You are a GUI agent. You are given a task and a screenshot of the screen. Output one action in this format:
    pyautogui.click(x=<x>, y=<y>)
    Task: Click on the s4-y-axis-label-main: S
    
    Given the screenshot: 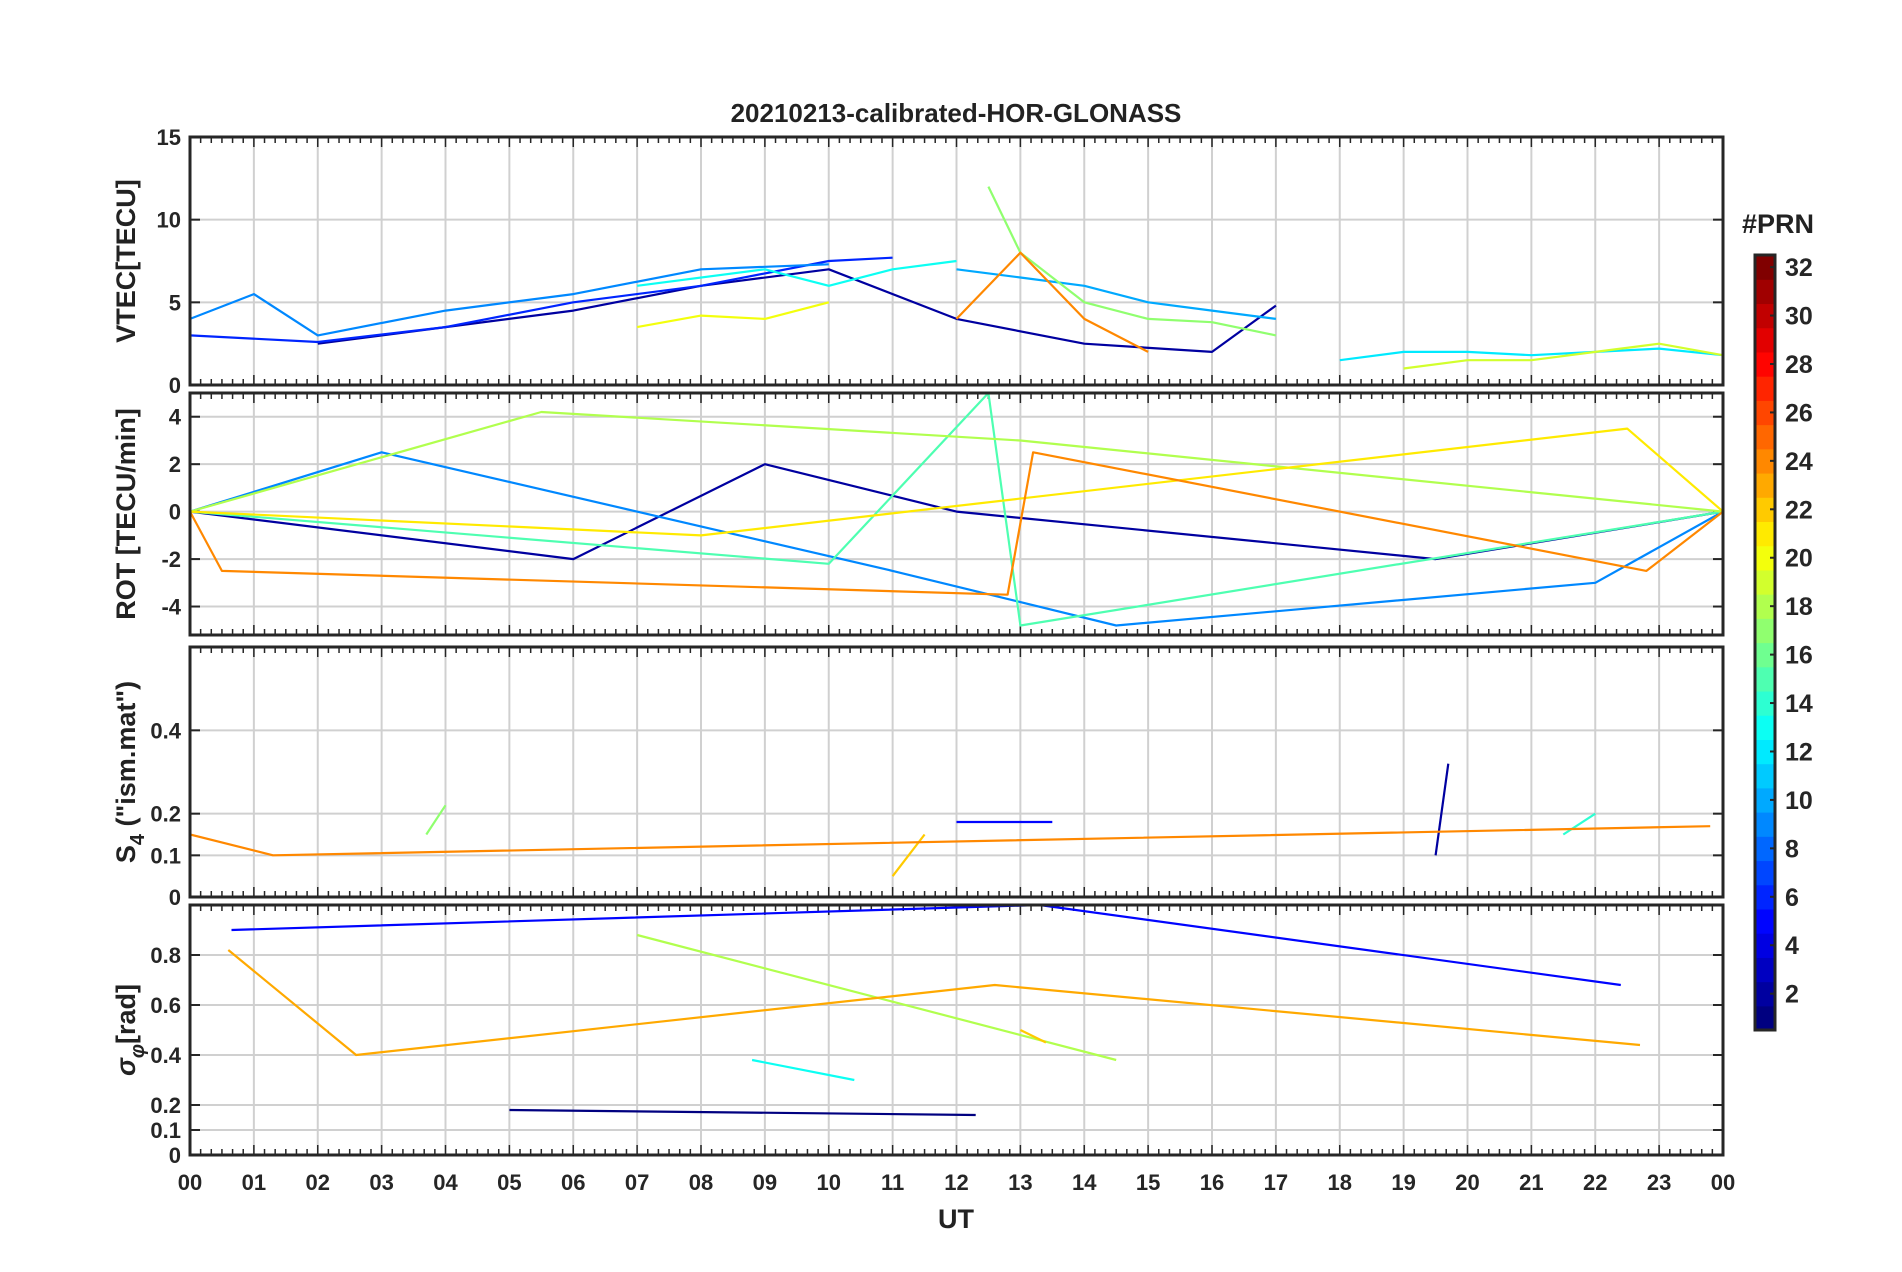 What is the action you would take?
    pyautogui.click(x=126, y=854)
    